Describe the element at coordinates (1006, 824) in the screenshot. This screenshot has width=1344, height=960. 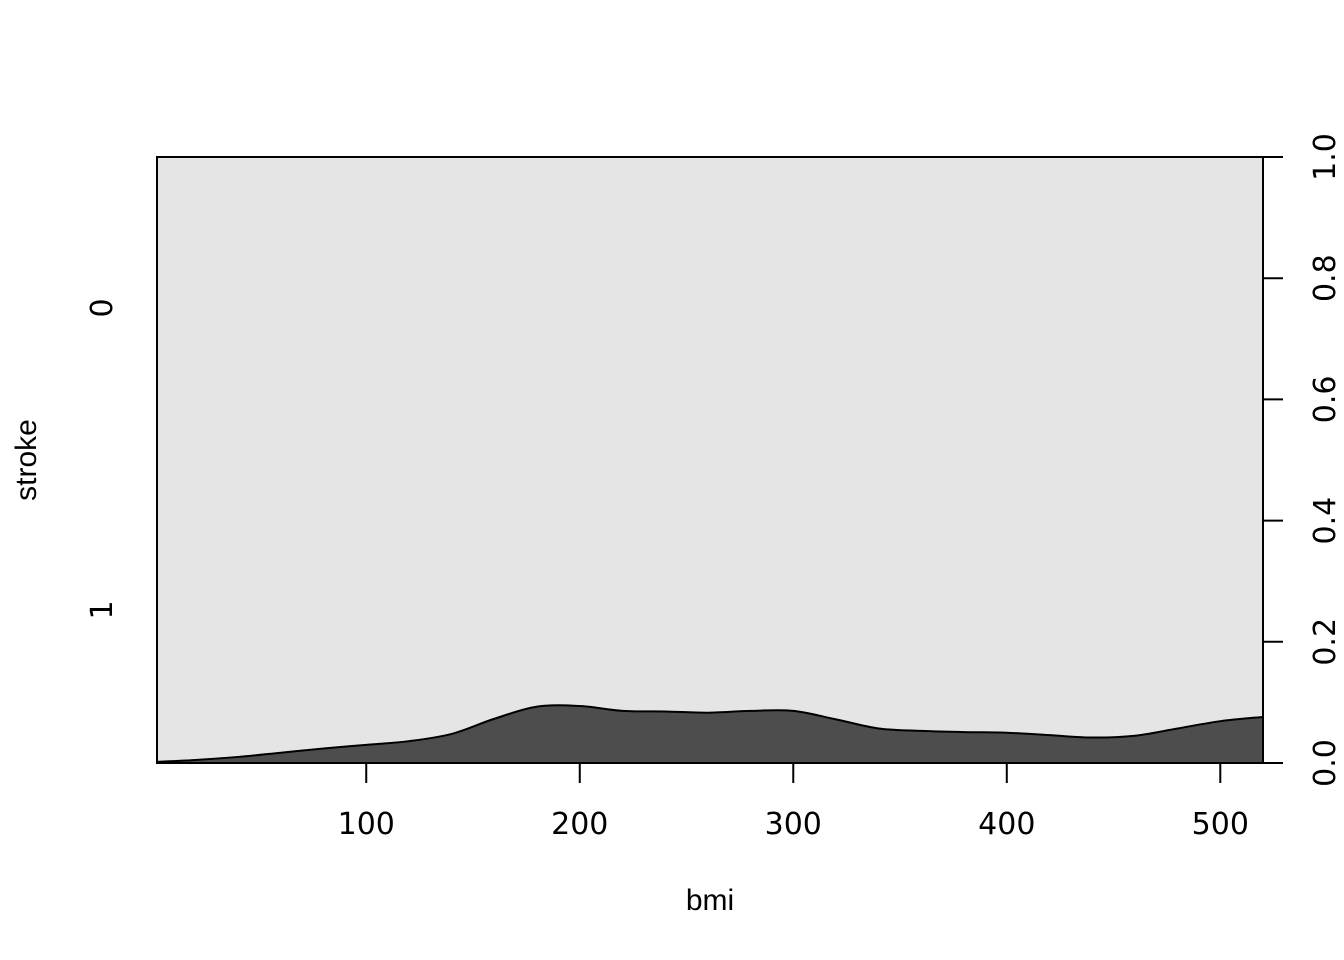
I see `x-tick-label: 400` at that location.